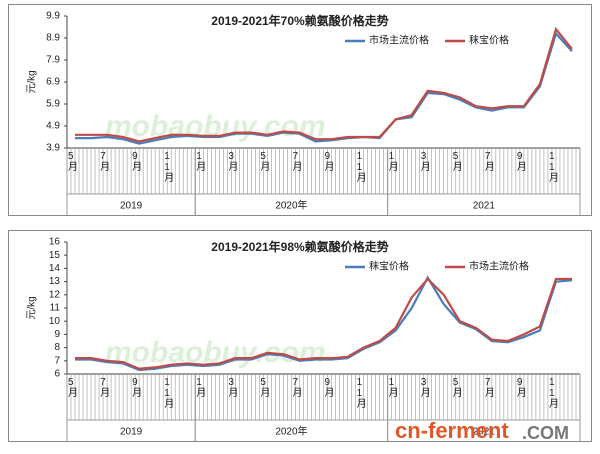 The width and height of the screenshot is (600, 454). I want to click on y-tick-label: 12, so click(55, 294).